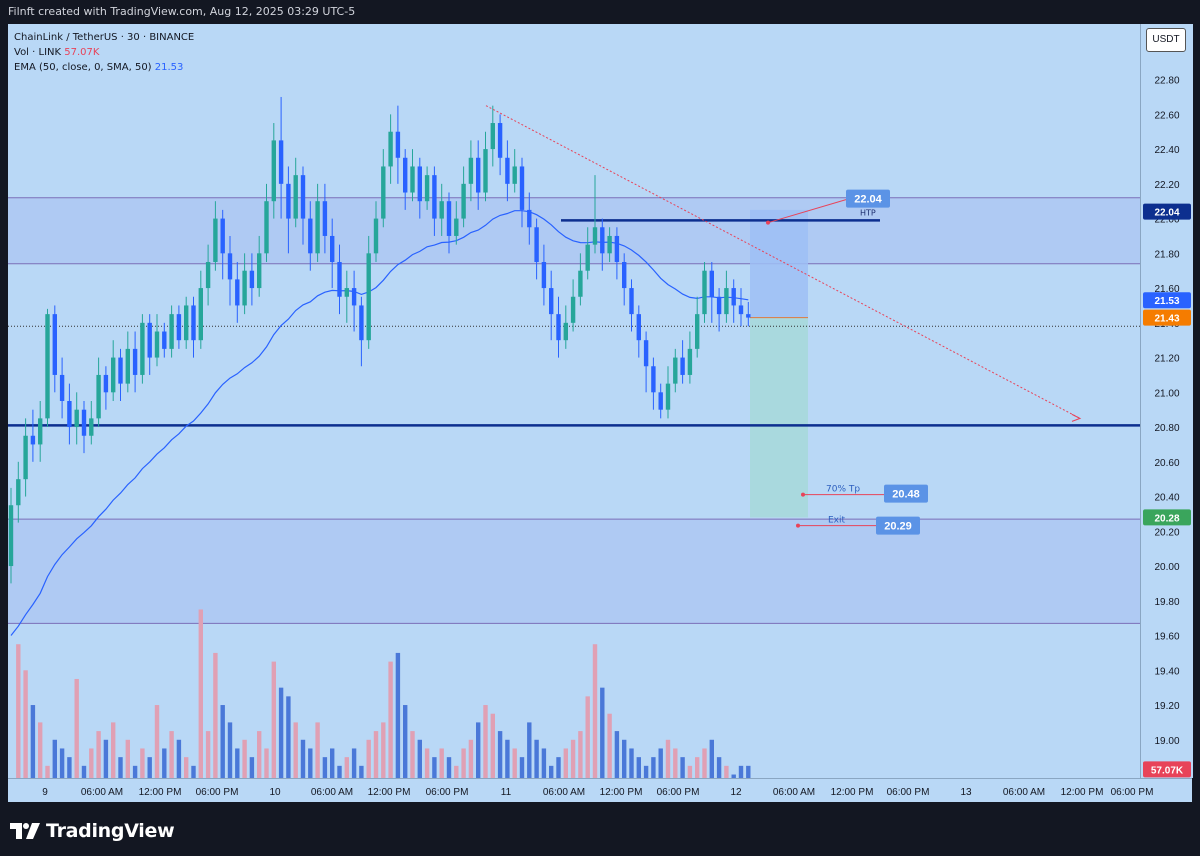 The image size is (1200, 856). What do you see at coordinates (1166, 81) in the screenshot?
I see `y-tick-label: 22.80` at bounding box center [1166, 81].